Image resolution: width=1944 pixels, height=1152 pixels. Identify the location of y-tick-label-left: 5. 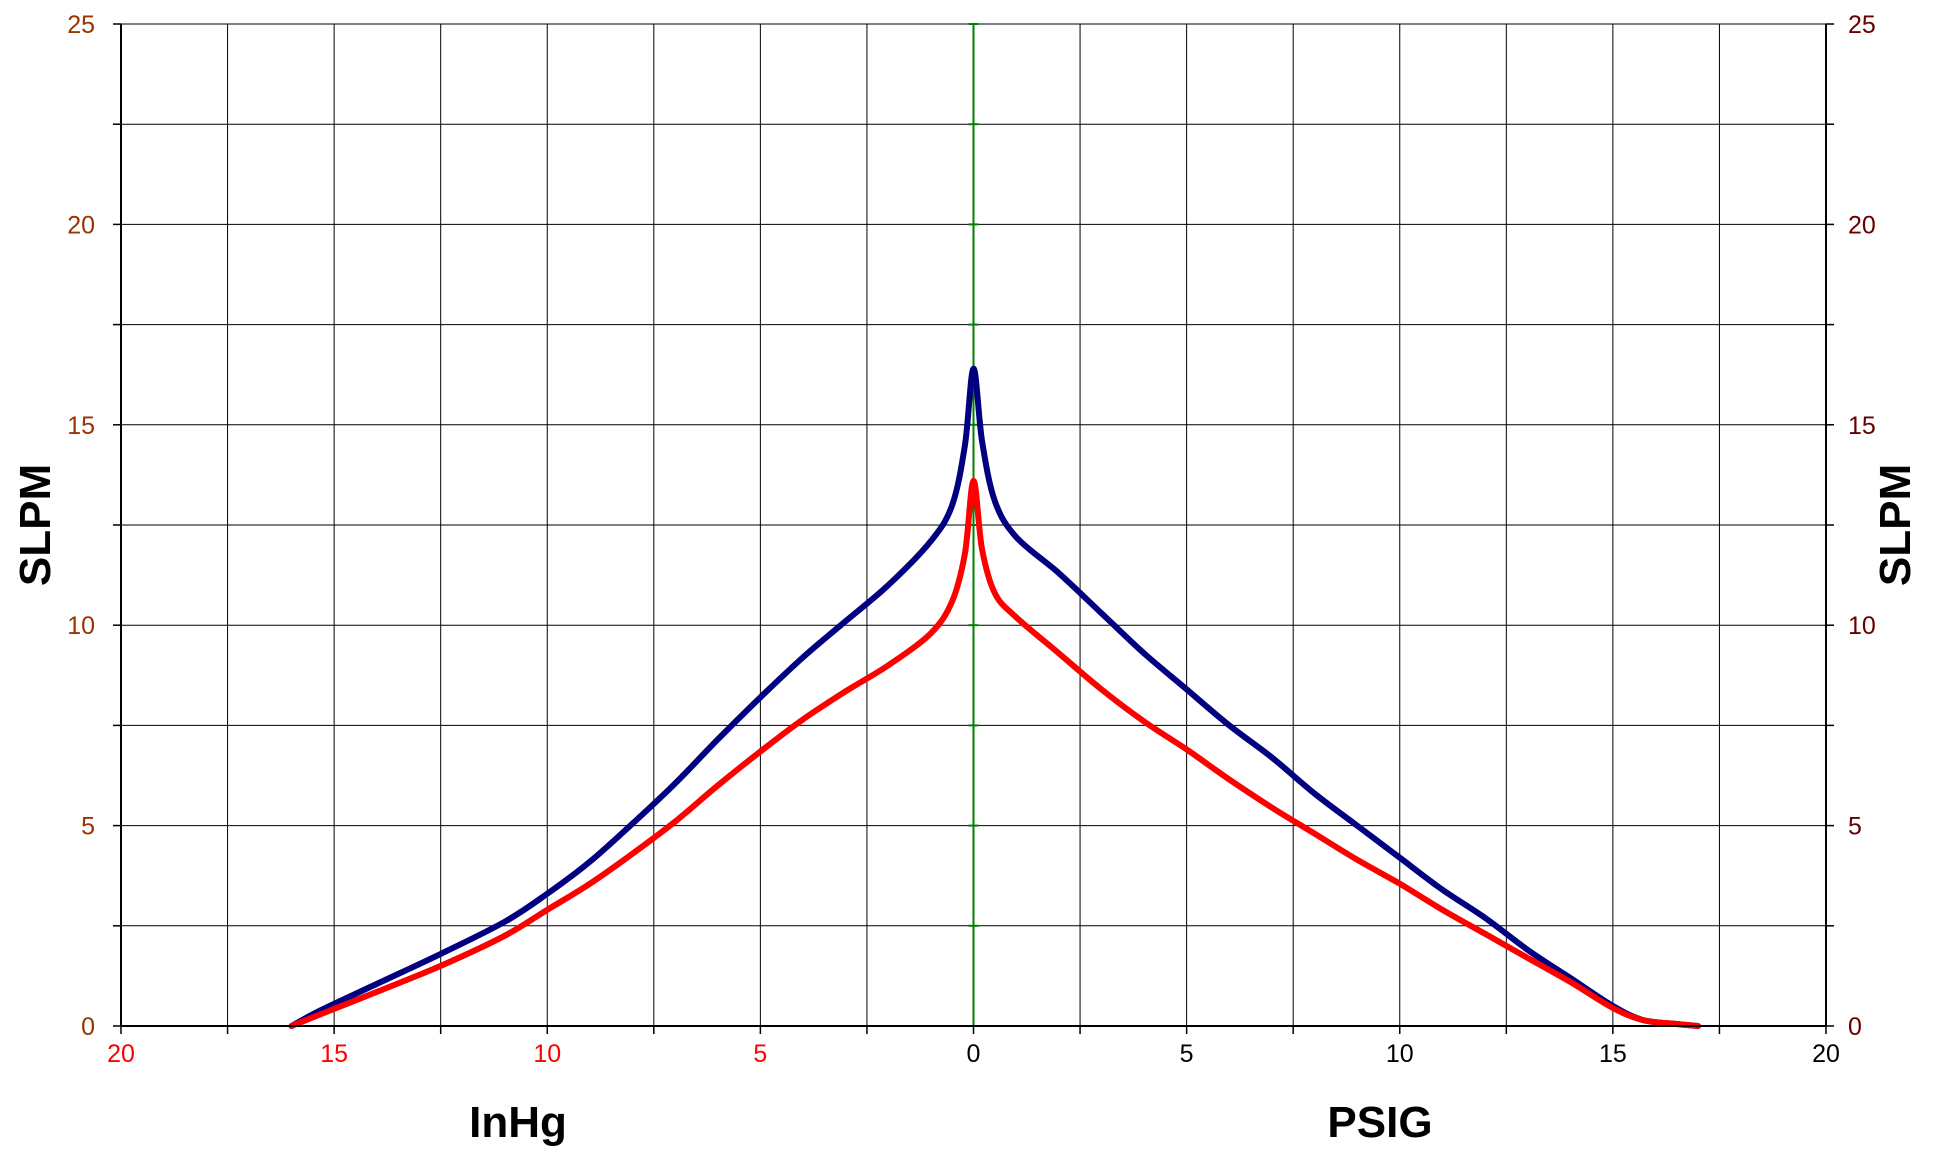
(88, 827).